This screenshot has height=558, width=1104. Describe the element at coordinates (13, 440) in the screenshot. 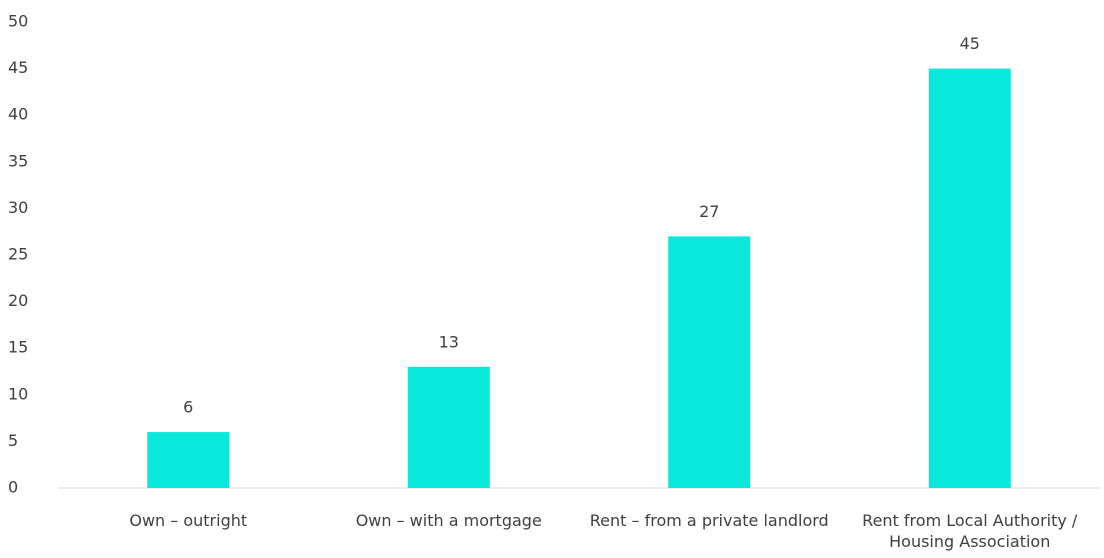

I see `y-tick-label: 5` at that location.